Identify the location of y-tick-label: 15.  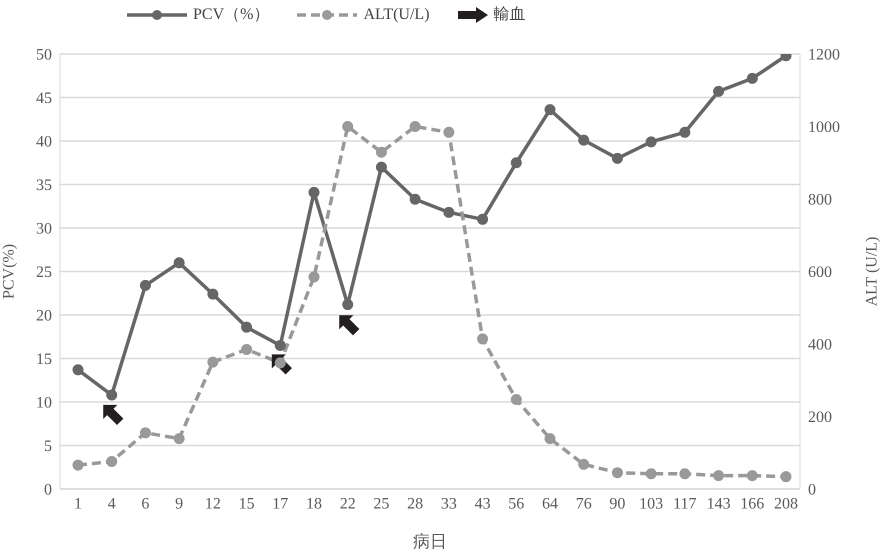
(44, 359).